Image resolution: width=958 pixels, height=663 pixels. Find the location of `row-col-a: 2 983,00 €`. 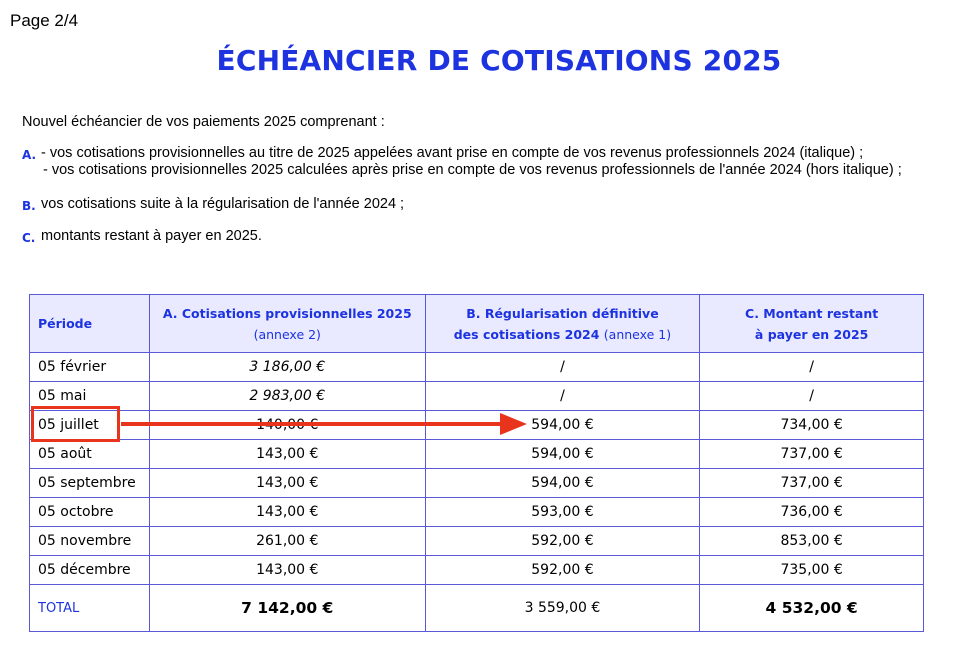

row-col-a: 2 983,00 € is located at coordinates (287, 396).